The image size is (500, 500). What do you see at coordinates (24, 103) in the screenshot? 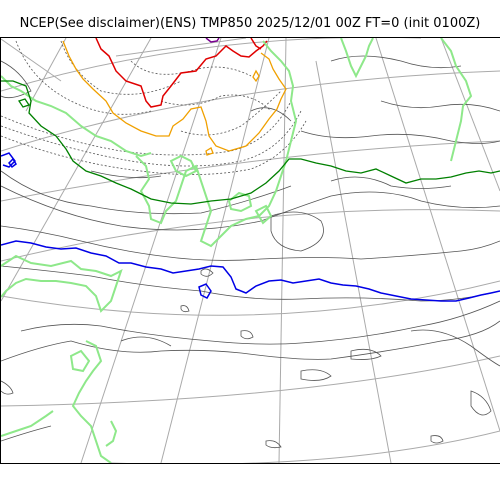
I see `contour-line-green` at bounding box center [24, 103].